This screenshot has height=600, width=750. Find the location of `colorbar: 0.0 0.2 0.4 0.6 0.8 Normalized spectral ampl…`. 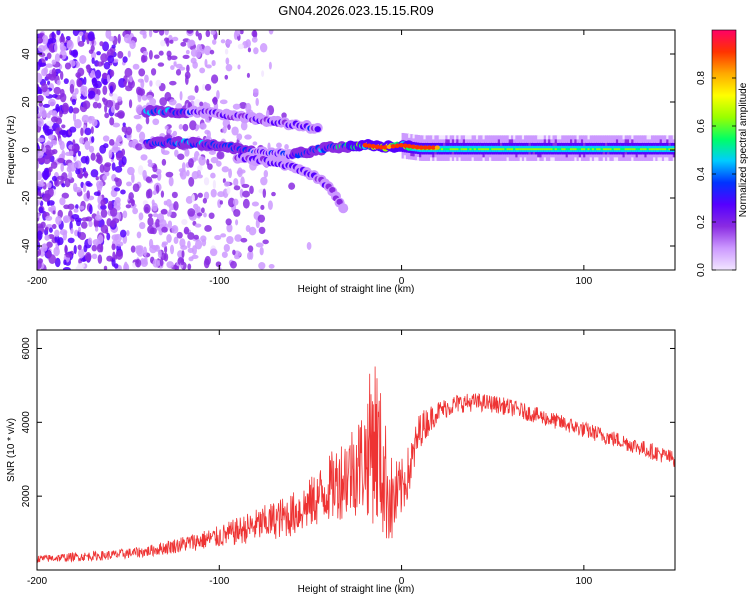

colorbar: 0.0 0.2 0.4 0.6 0.8 Normalized spectral ampl… is located at coordinates (722, 153).